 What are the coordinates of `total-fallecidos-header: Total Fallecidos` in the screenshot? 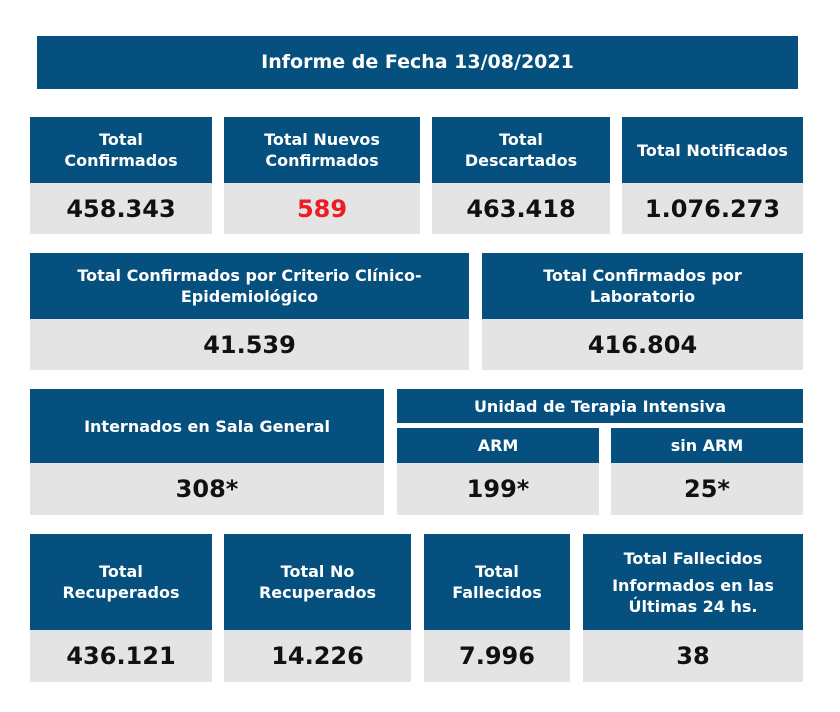 It's located at (497, 582).